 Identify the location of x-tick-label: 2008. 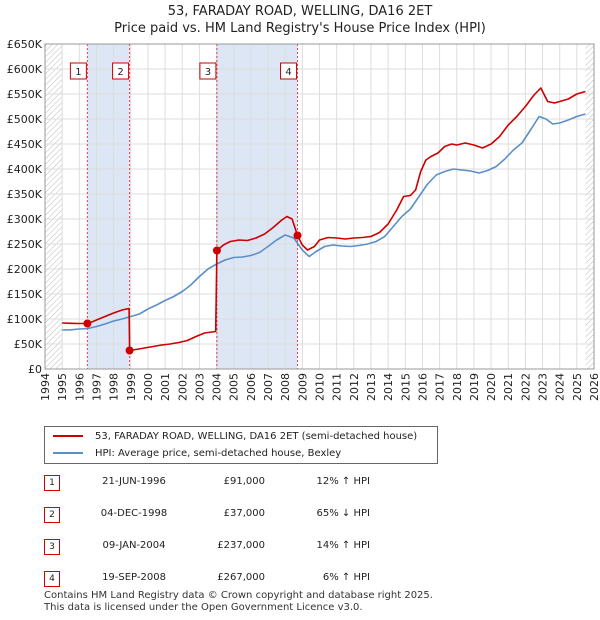
(285, 387).